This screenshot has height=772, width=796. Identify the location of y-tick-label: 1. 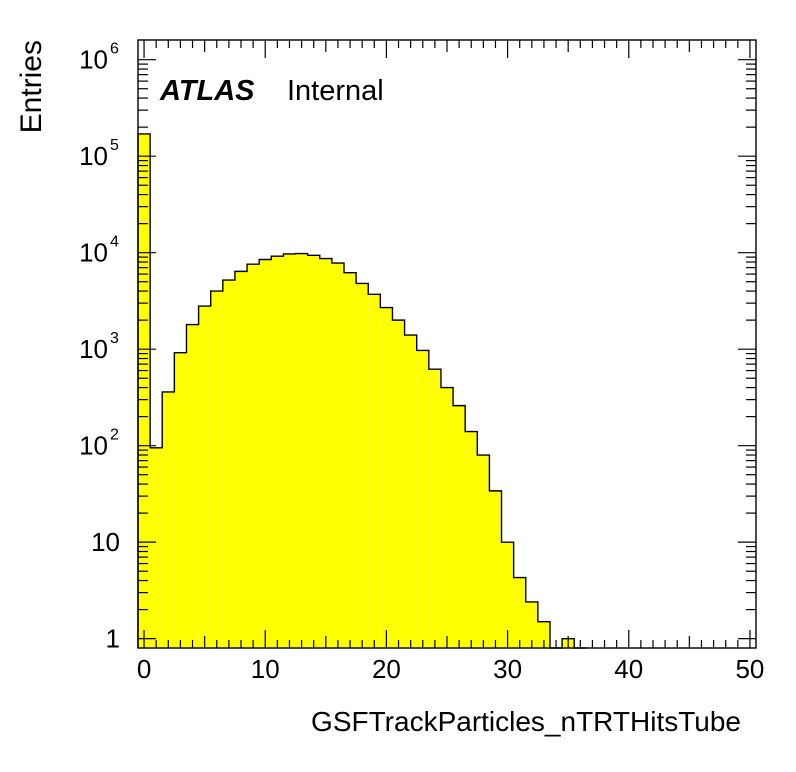
(113, 639).